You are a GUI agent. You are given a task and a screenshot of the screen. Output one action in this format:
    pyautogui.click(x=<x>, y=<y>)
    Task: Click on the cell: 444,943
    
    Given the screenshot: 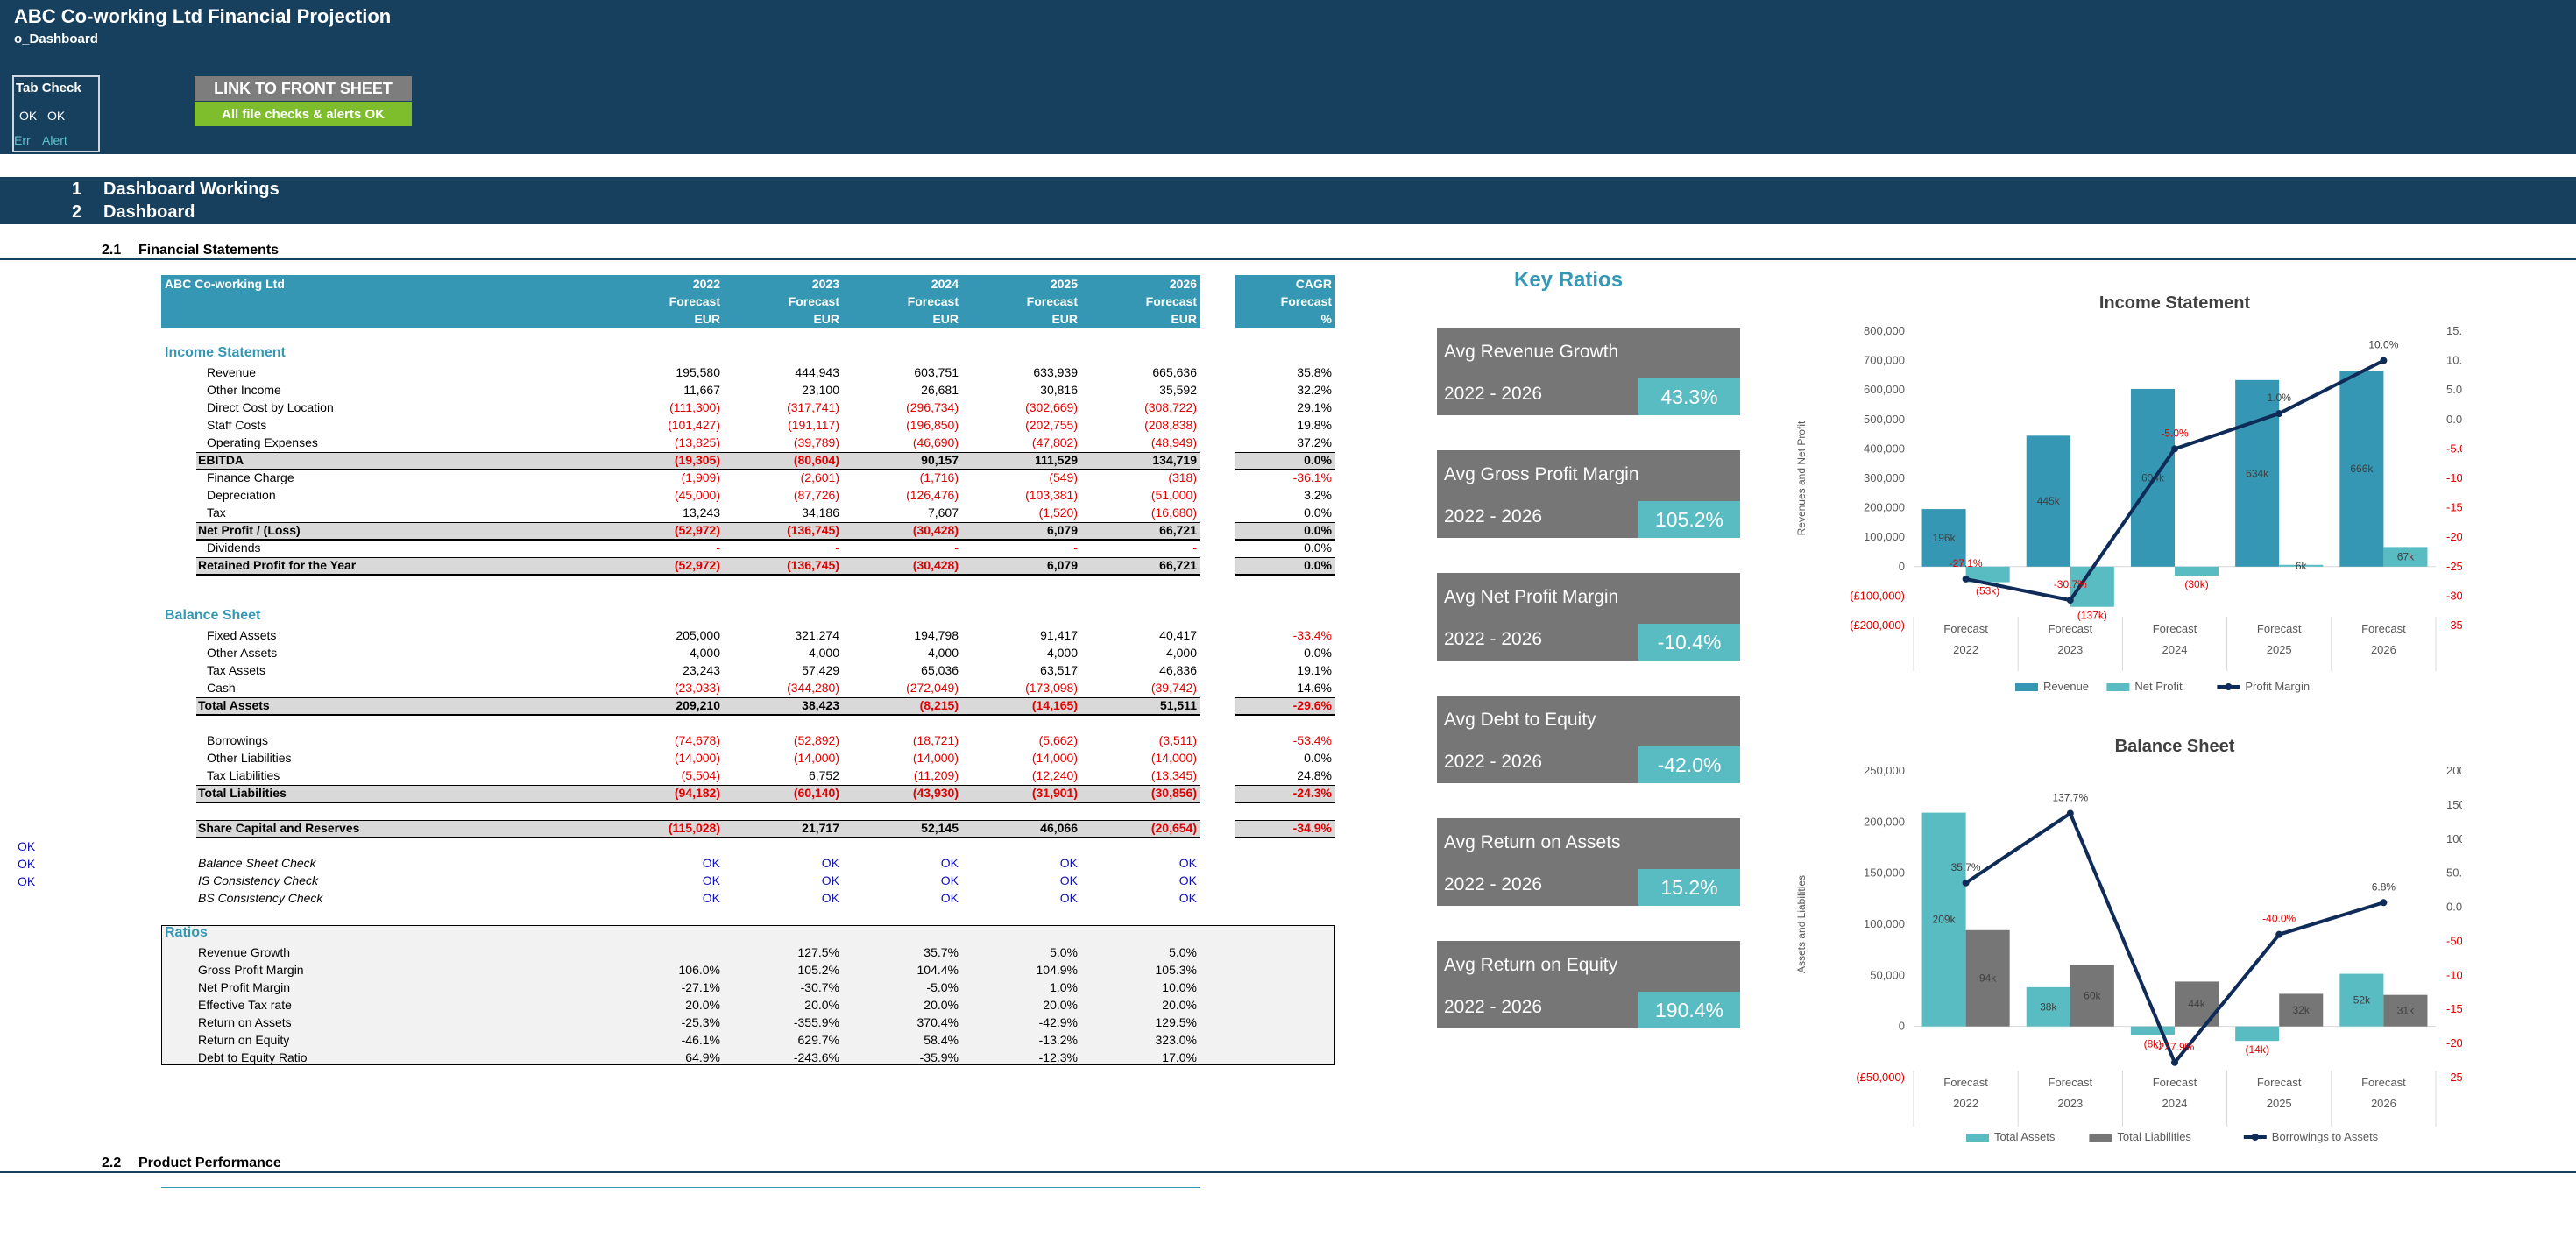 What is the action you would take?
    pyautogui.click(x=817, y=372)
    